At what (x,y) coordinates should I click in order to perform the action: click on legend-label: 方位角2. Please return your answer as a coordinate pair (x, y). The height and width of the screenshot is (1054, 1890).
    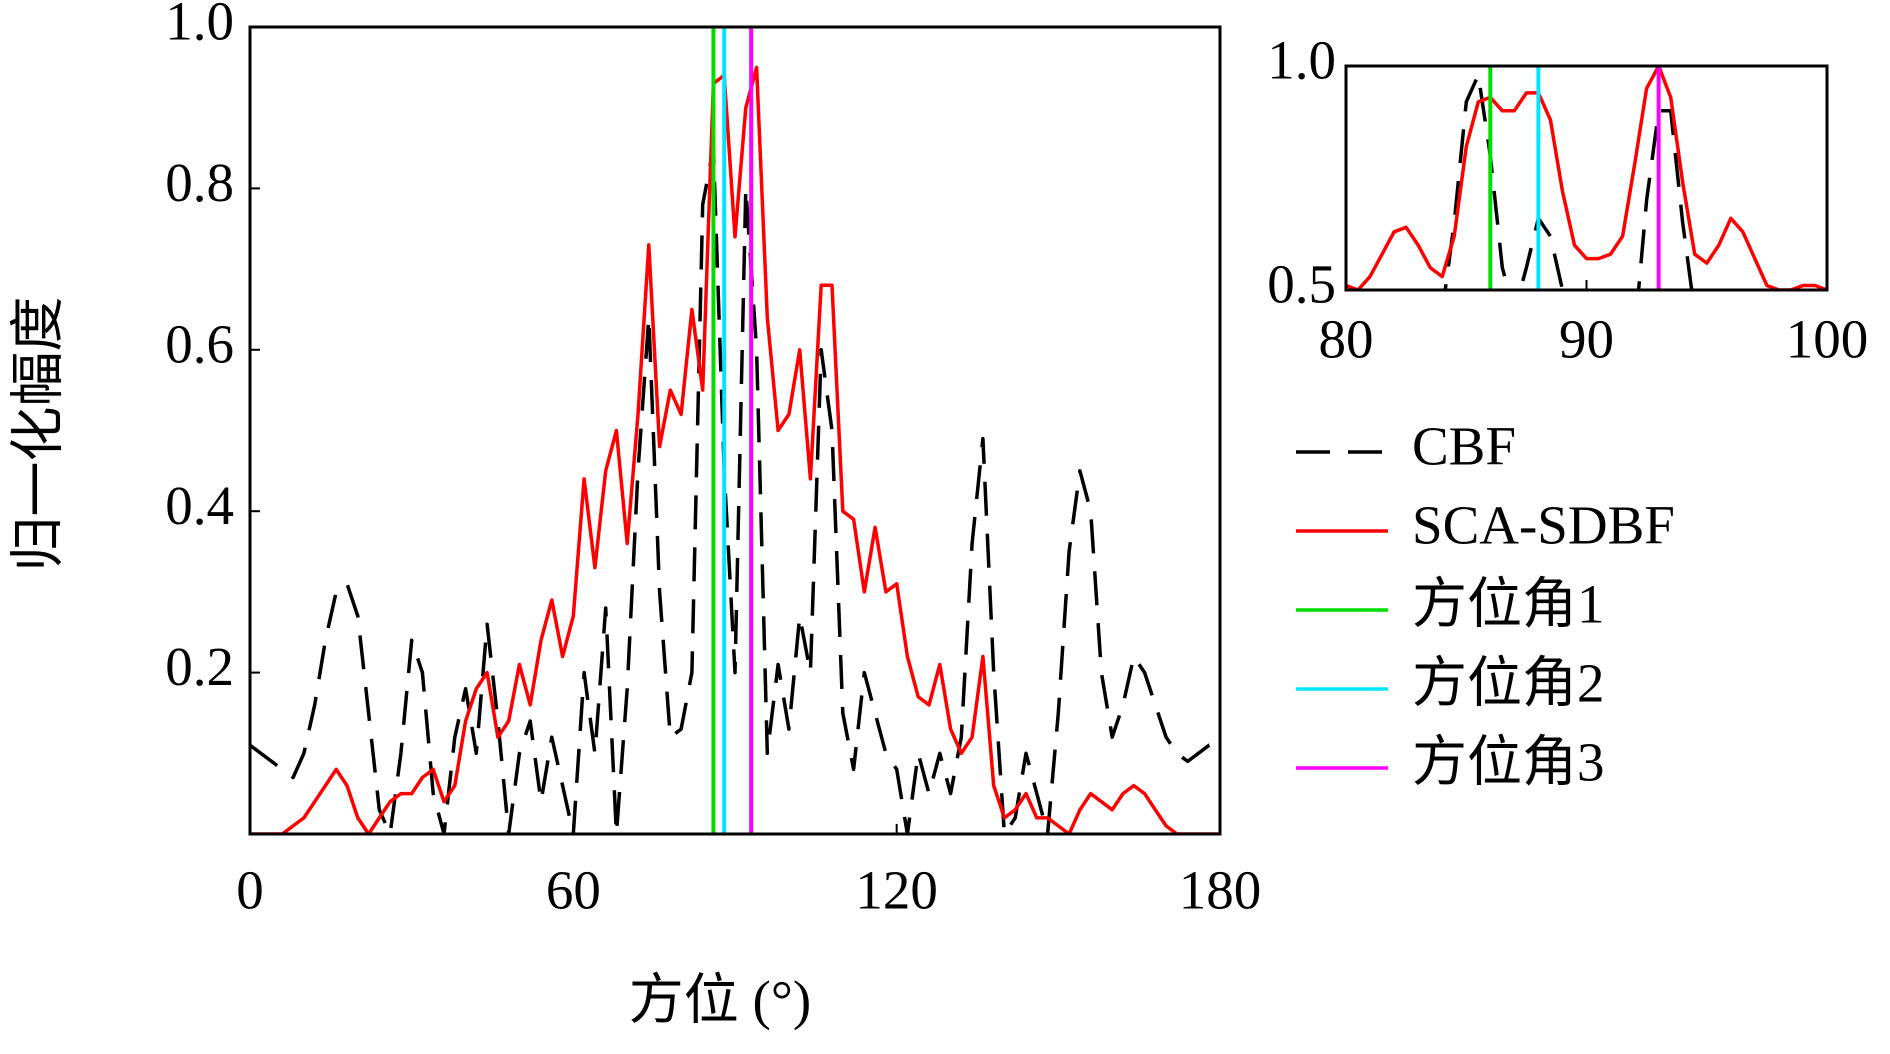
    Looking at the image, I should click on (1508, 683).